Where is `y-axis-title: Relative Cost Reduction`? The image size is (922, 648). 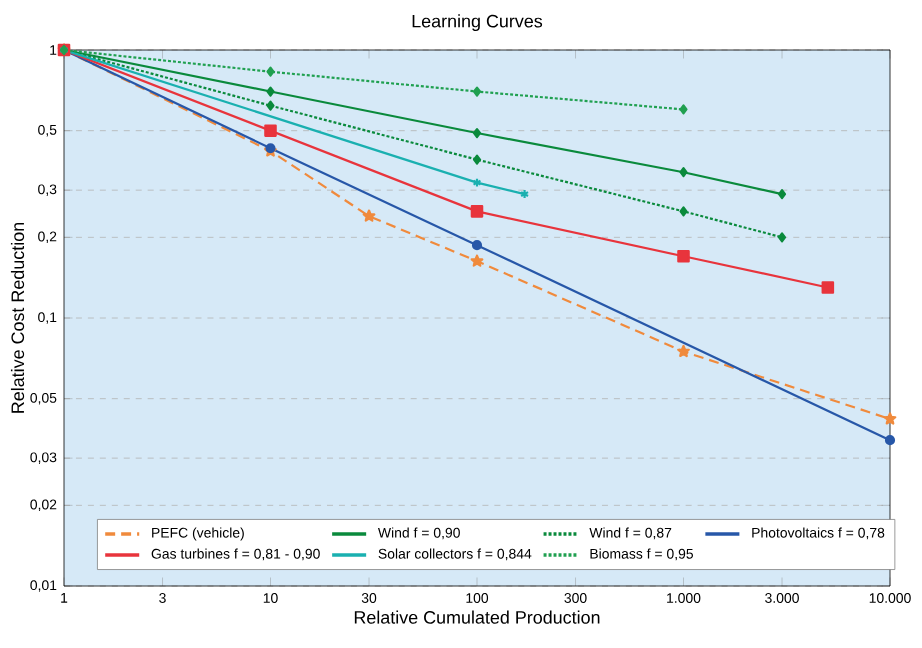 y-axis-title: Relative Cost Reduction is located at coordinates (17, 318).